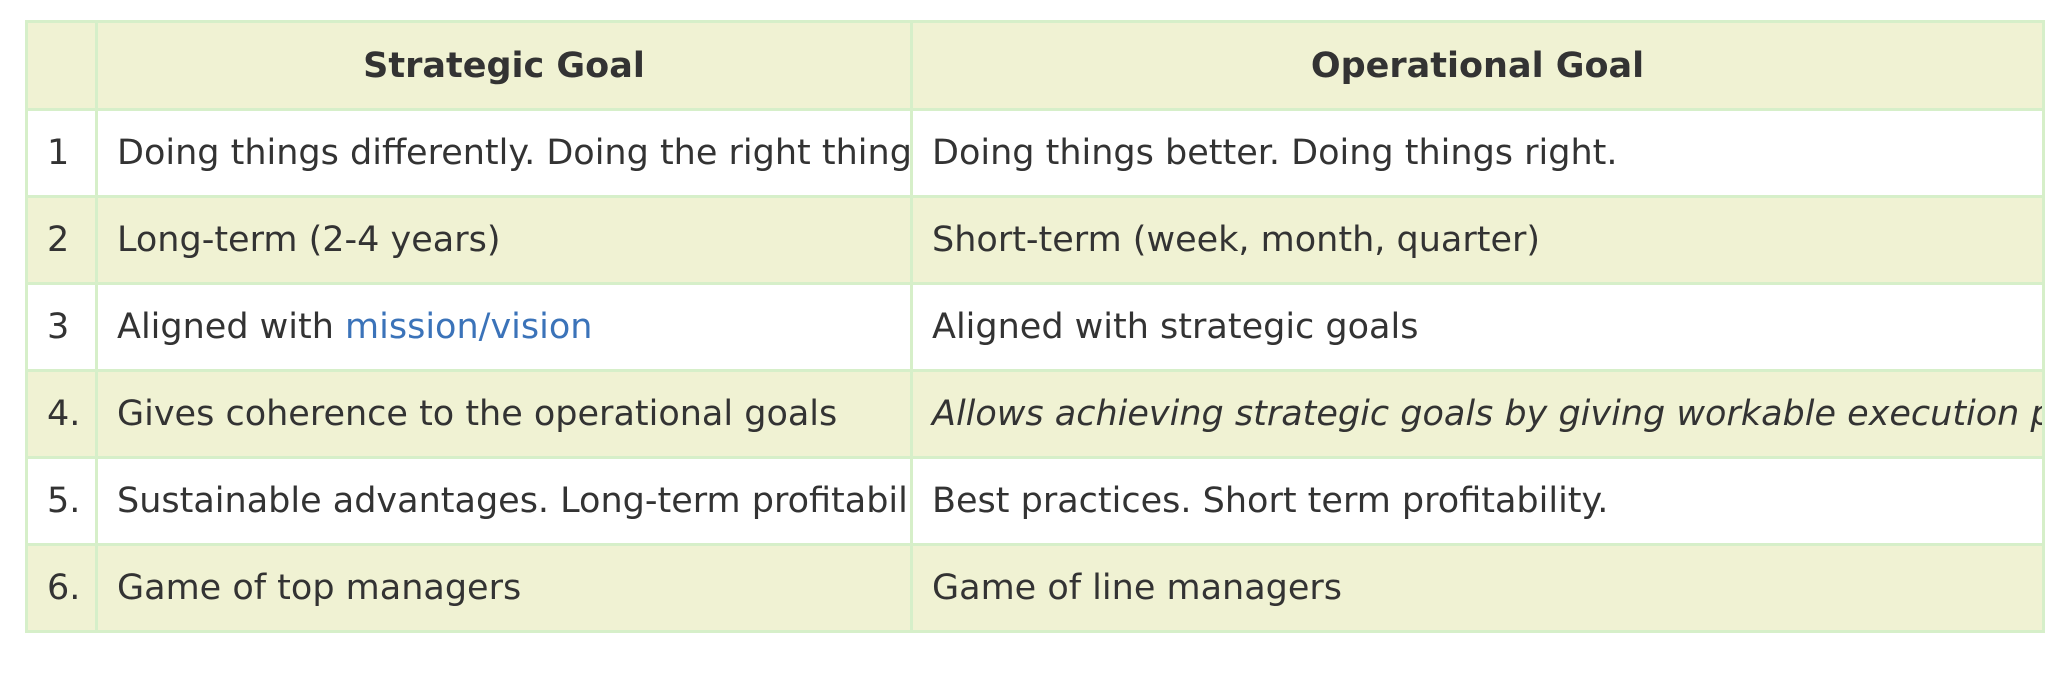  I want to click on operational-cell: Short-term (week, month, quarter), so click(1477, 240).